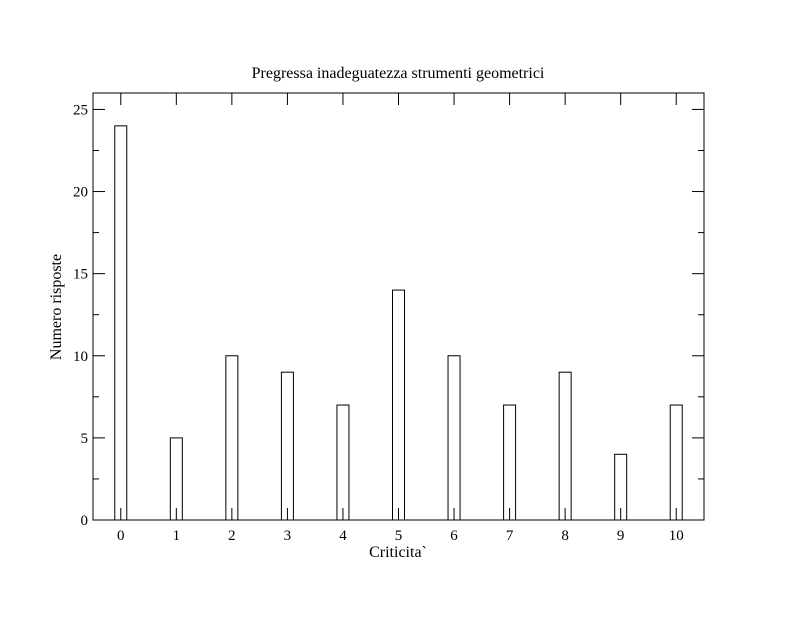 This screenshot has height=617, width=792. Describe the element at coordinates (80, 275) in the screenshot. I see `y-tick-label: 15` at that location.